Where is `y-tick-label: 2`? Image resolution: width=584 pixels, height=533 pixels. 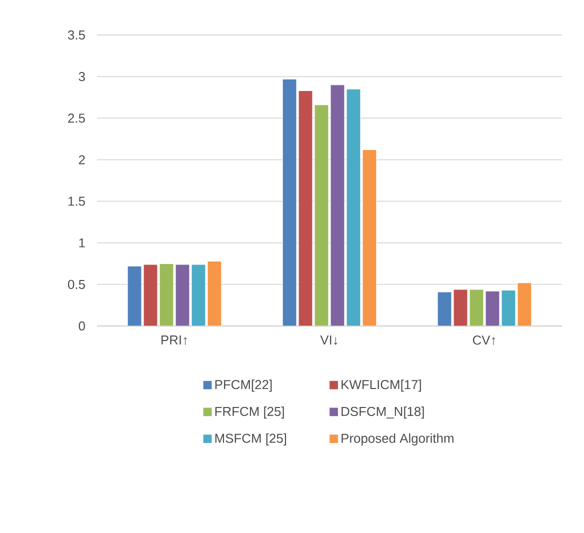
y-tick-label: 2 is located at coordinates (81, 159).